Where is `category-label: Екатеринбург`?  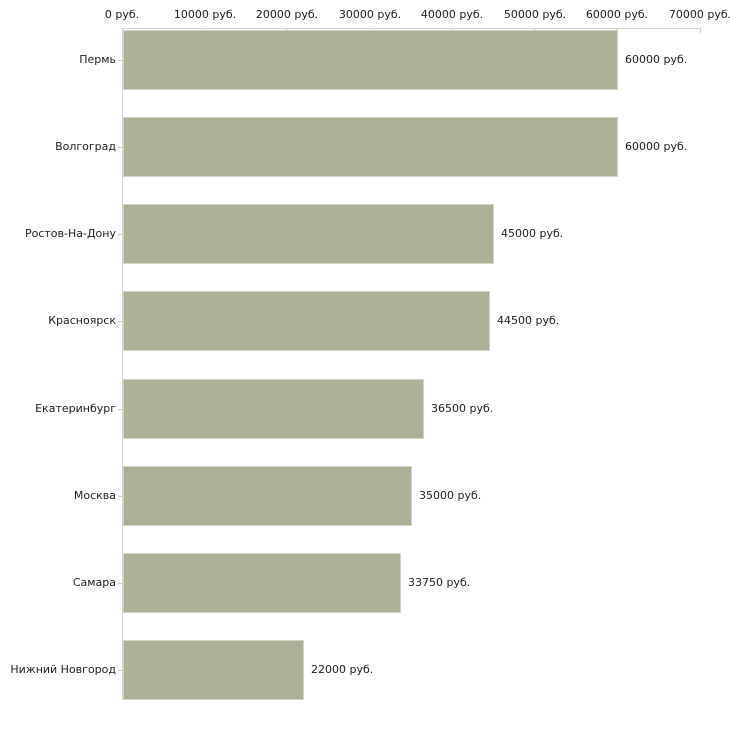 category-label: Екатеринбург is located at coordinates (75, 408).